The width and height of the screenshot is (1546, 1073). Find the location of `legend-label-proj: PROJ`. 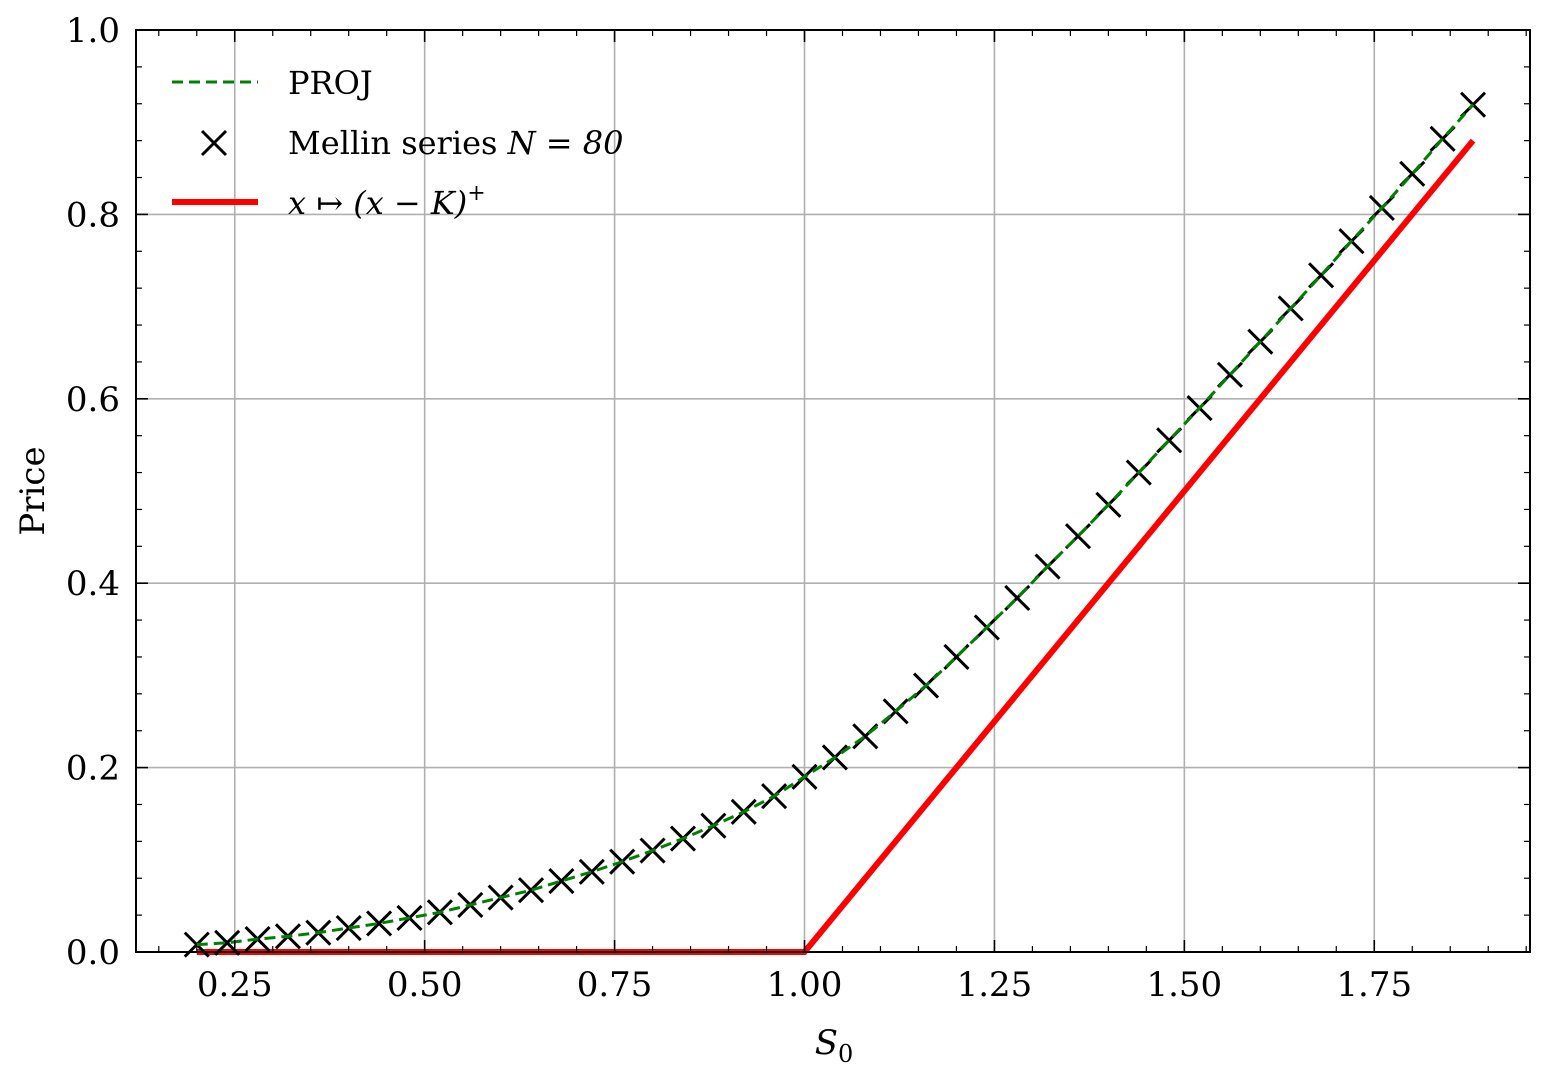

legend-label-proj: PROJ is located at coordinates (330, 83).